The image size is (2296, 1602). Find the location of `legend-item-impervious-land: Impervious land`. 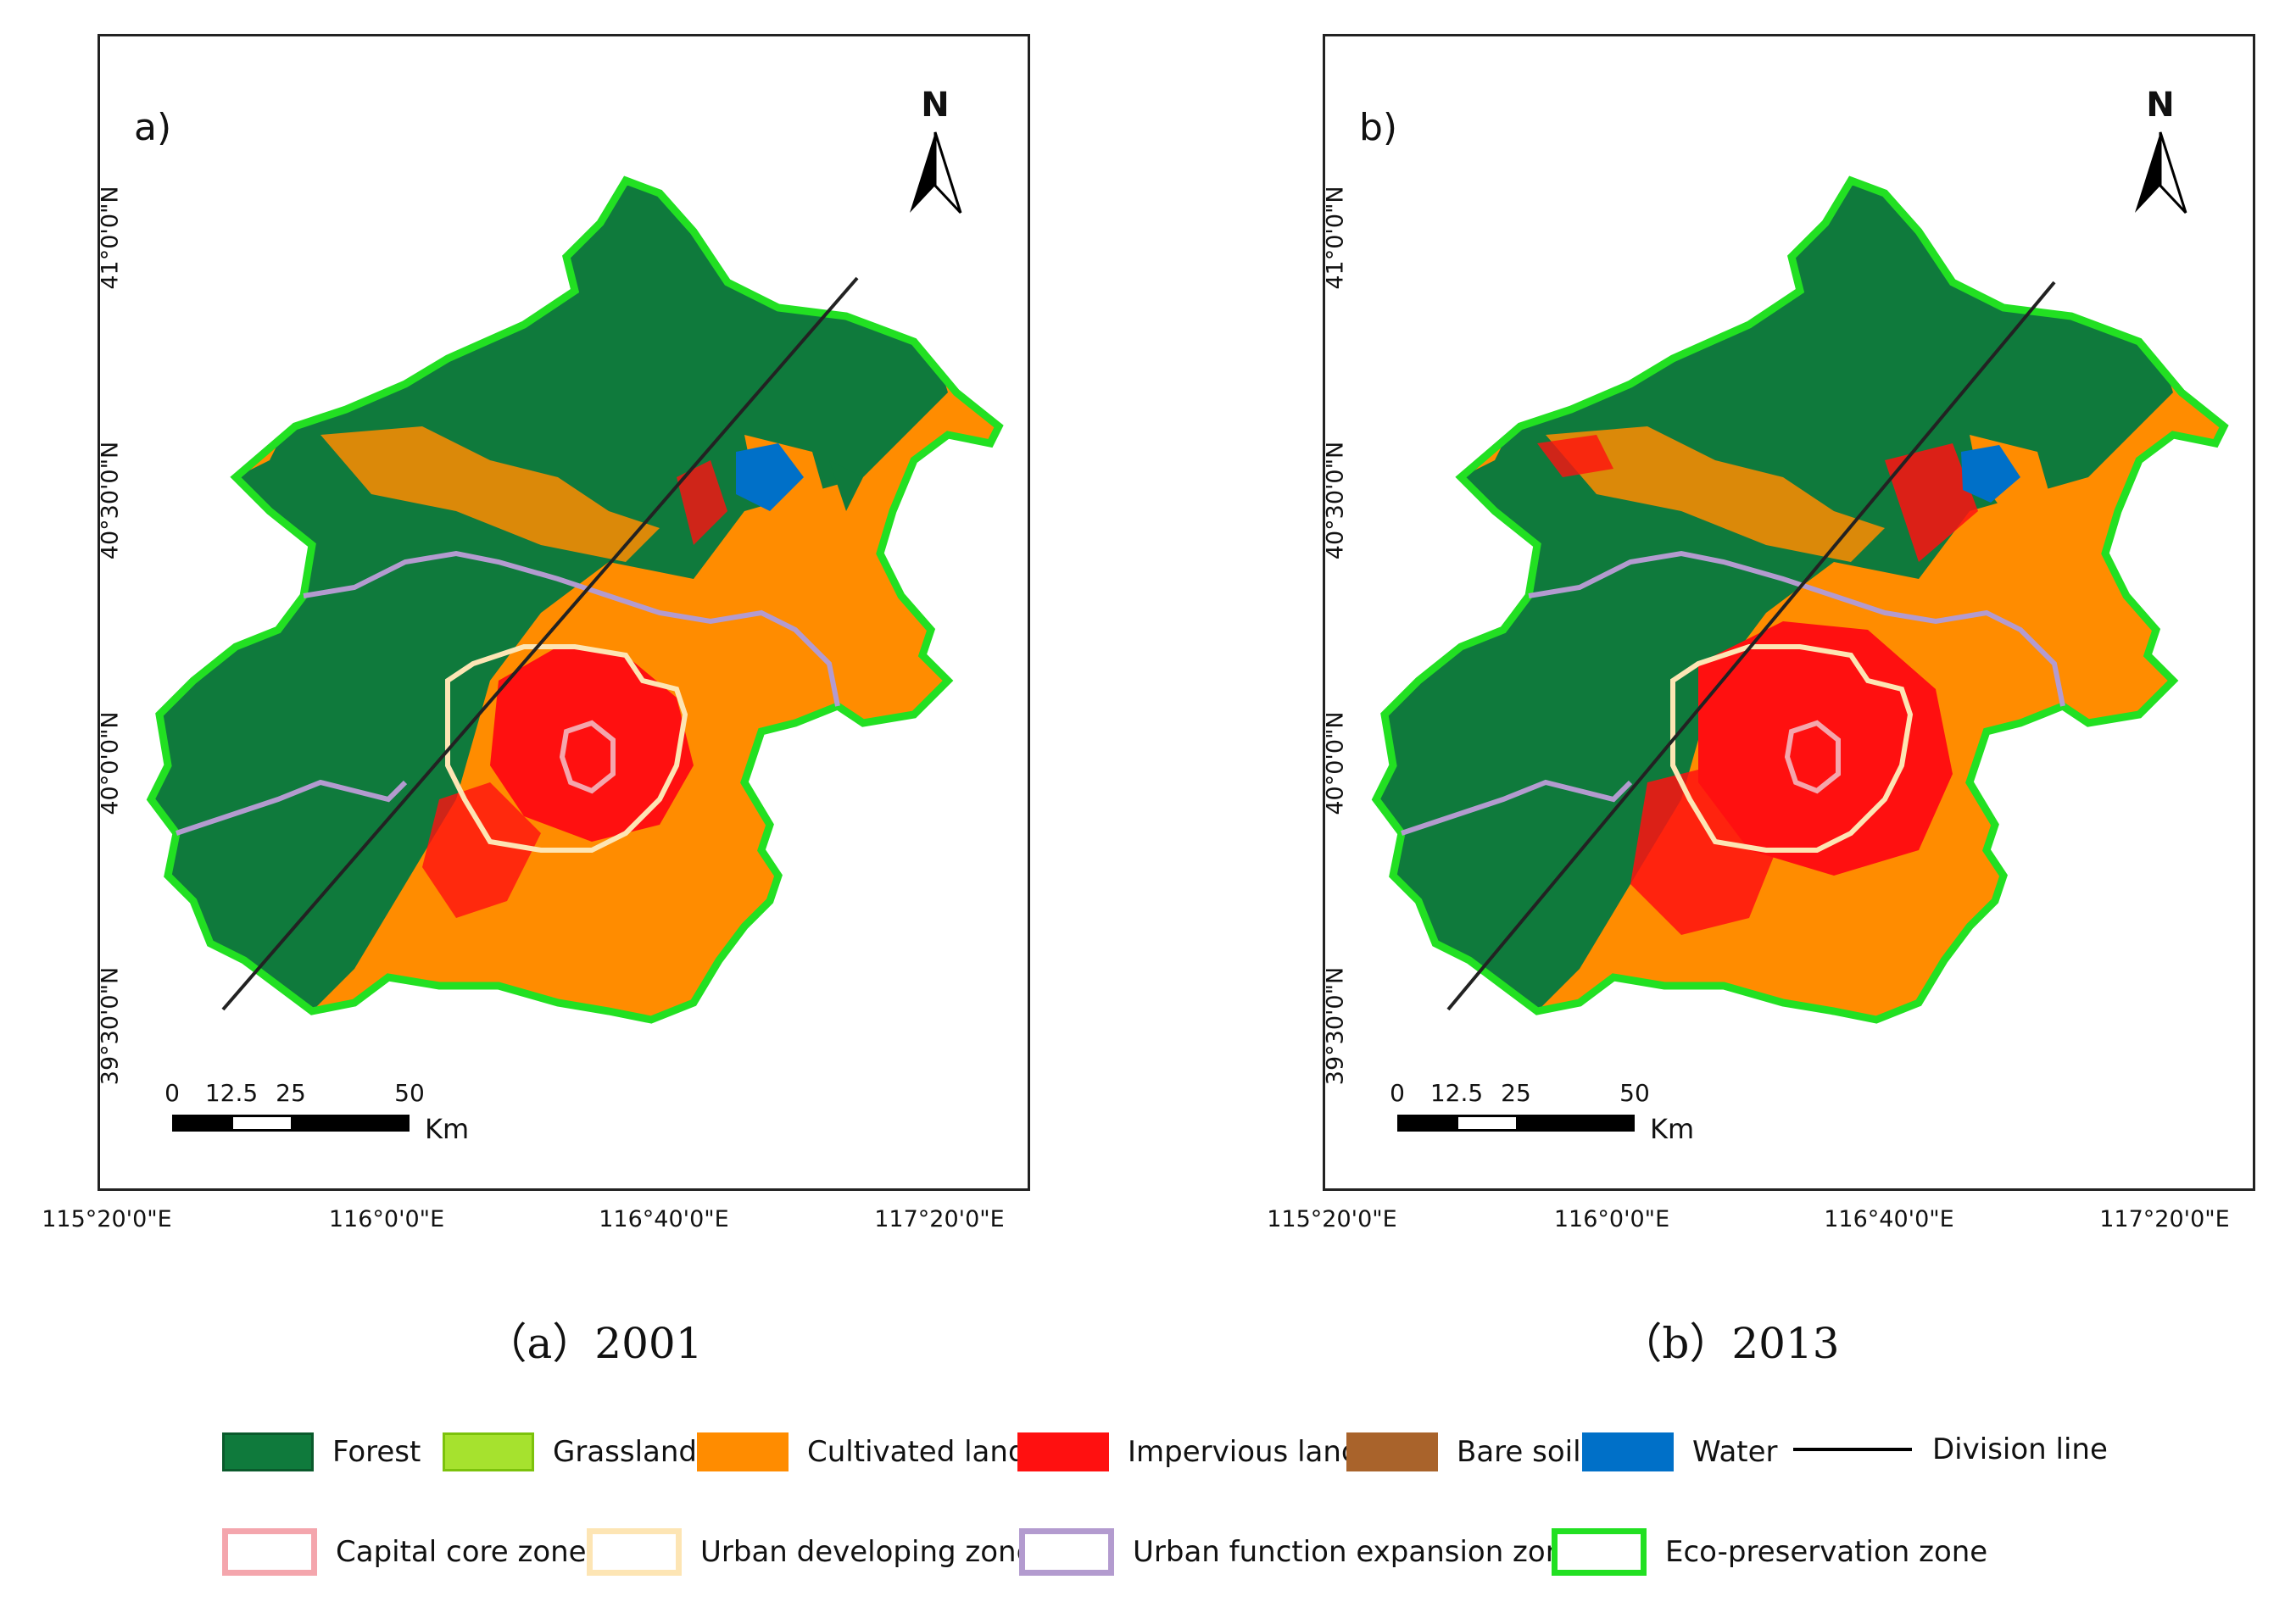

legend-item-impervious-land: Impervious land is located at coordinates (1188, 1451).